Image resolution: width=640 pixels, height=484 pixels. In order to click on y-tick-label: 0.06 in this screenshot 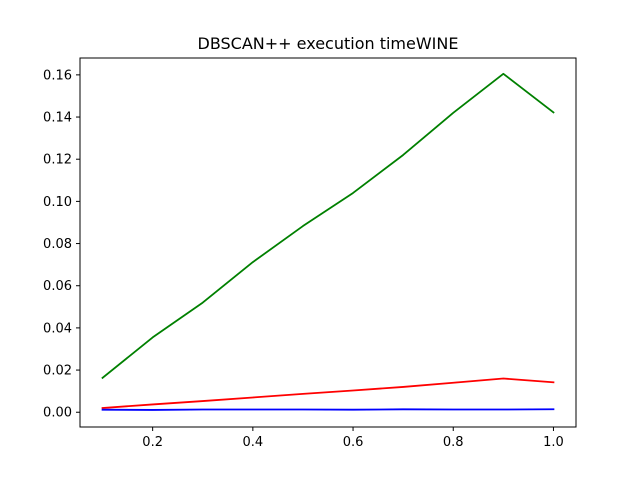, I will do `click(57, 286)`.